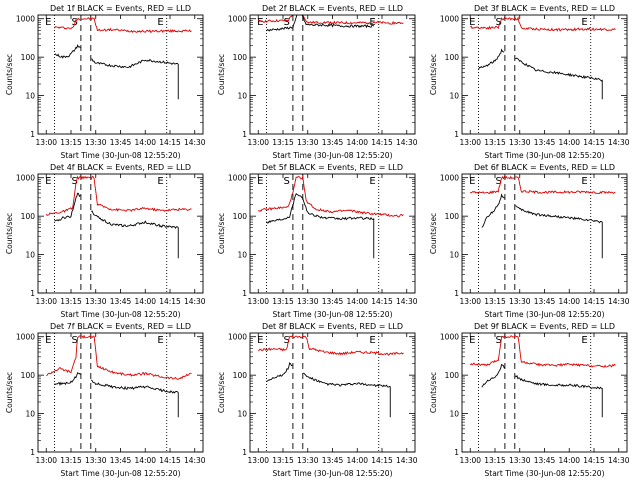 This screenshot has width=640, height=480. I want to click on panel-title: Det 5f BLACK = Events, RED = LLD, so click(332, 167).